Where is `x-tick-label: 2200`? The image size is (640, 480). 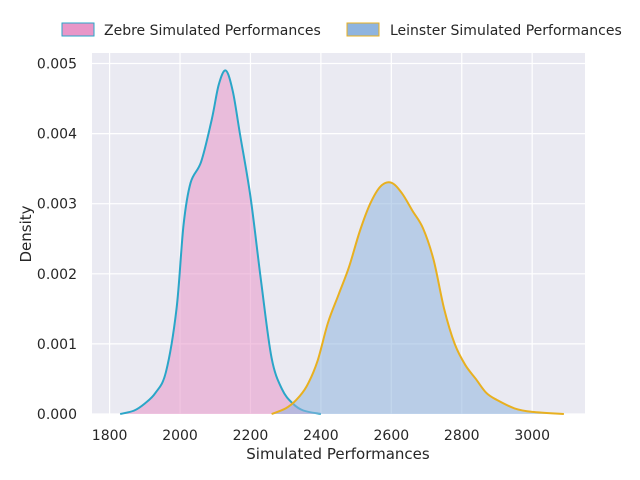
x-tick-label: 2200 is located at coordinates (251, 436).